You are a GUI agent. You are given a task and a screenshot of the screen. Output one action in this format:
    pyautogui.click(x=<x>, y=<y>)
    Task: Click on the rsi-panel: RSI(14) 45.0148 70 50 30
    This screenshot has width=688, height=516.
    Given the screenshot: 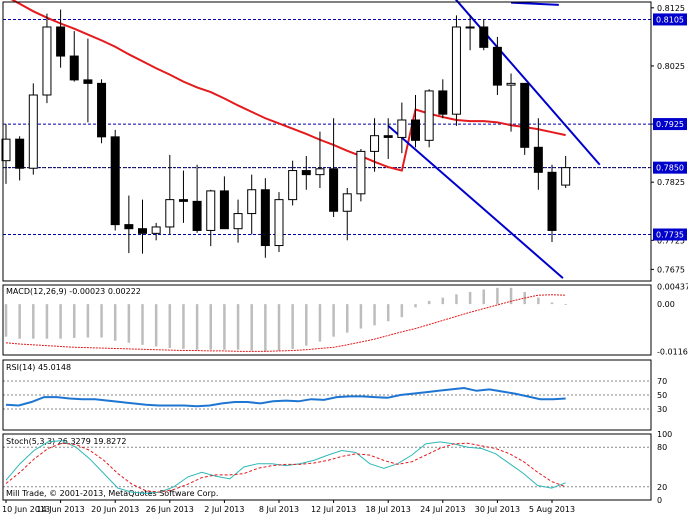 What is the action you would take?
    pyautogui.click(x=335, y=388)
    